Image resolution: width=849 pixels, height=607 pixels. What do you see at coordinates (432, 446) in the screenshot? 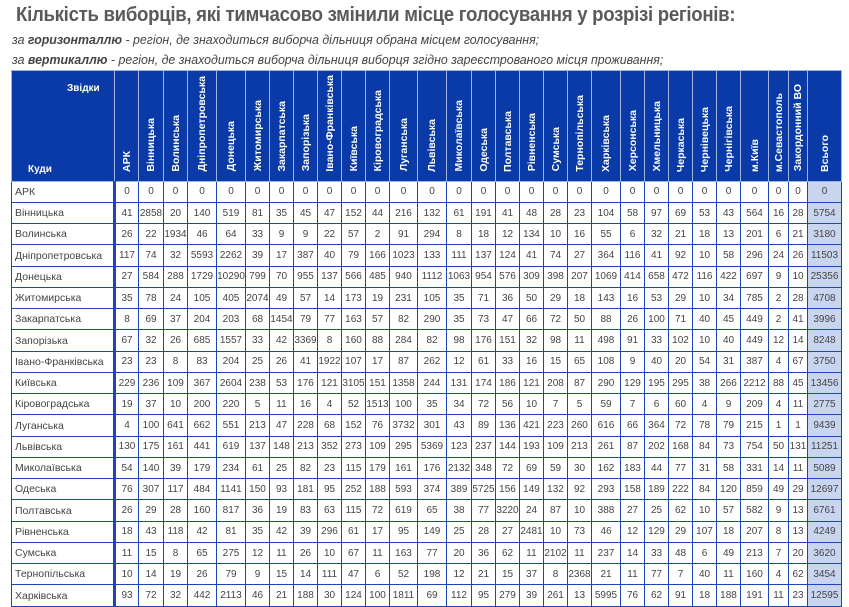
I see `table-cell: 5369` at bounding box center [432, 446].